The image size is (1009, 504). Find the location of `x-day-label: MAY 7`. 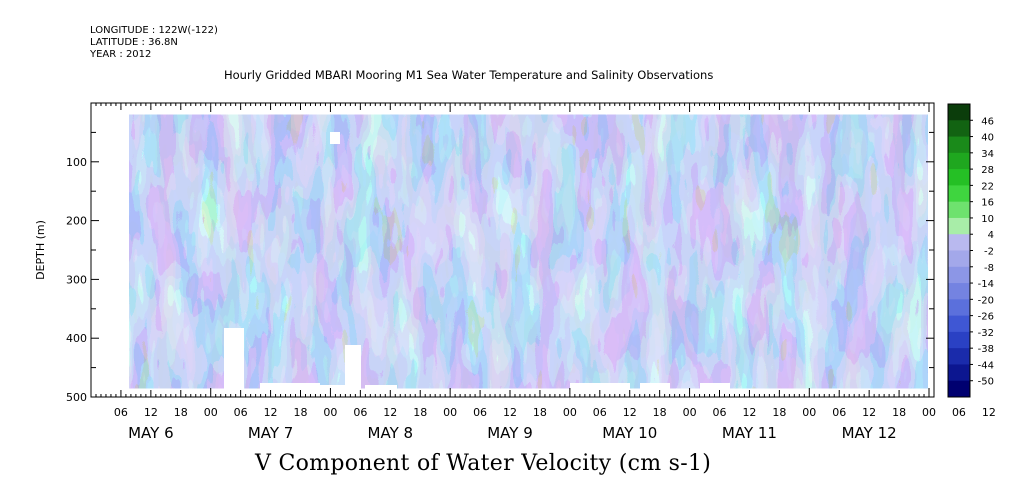

x-day-label: MAY 7 is located at coordinates (271, 433).